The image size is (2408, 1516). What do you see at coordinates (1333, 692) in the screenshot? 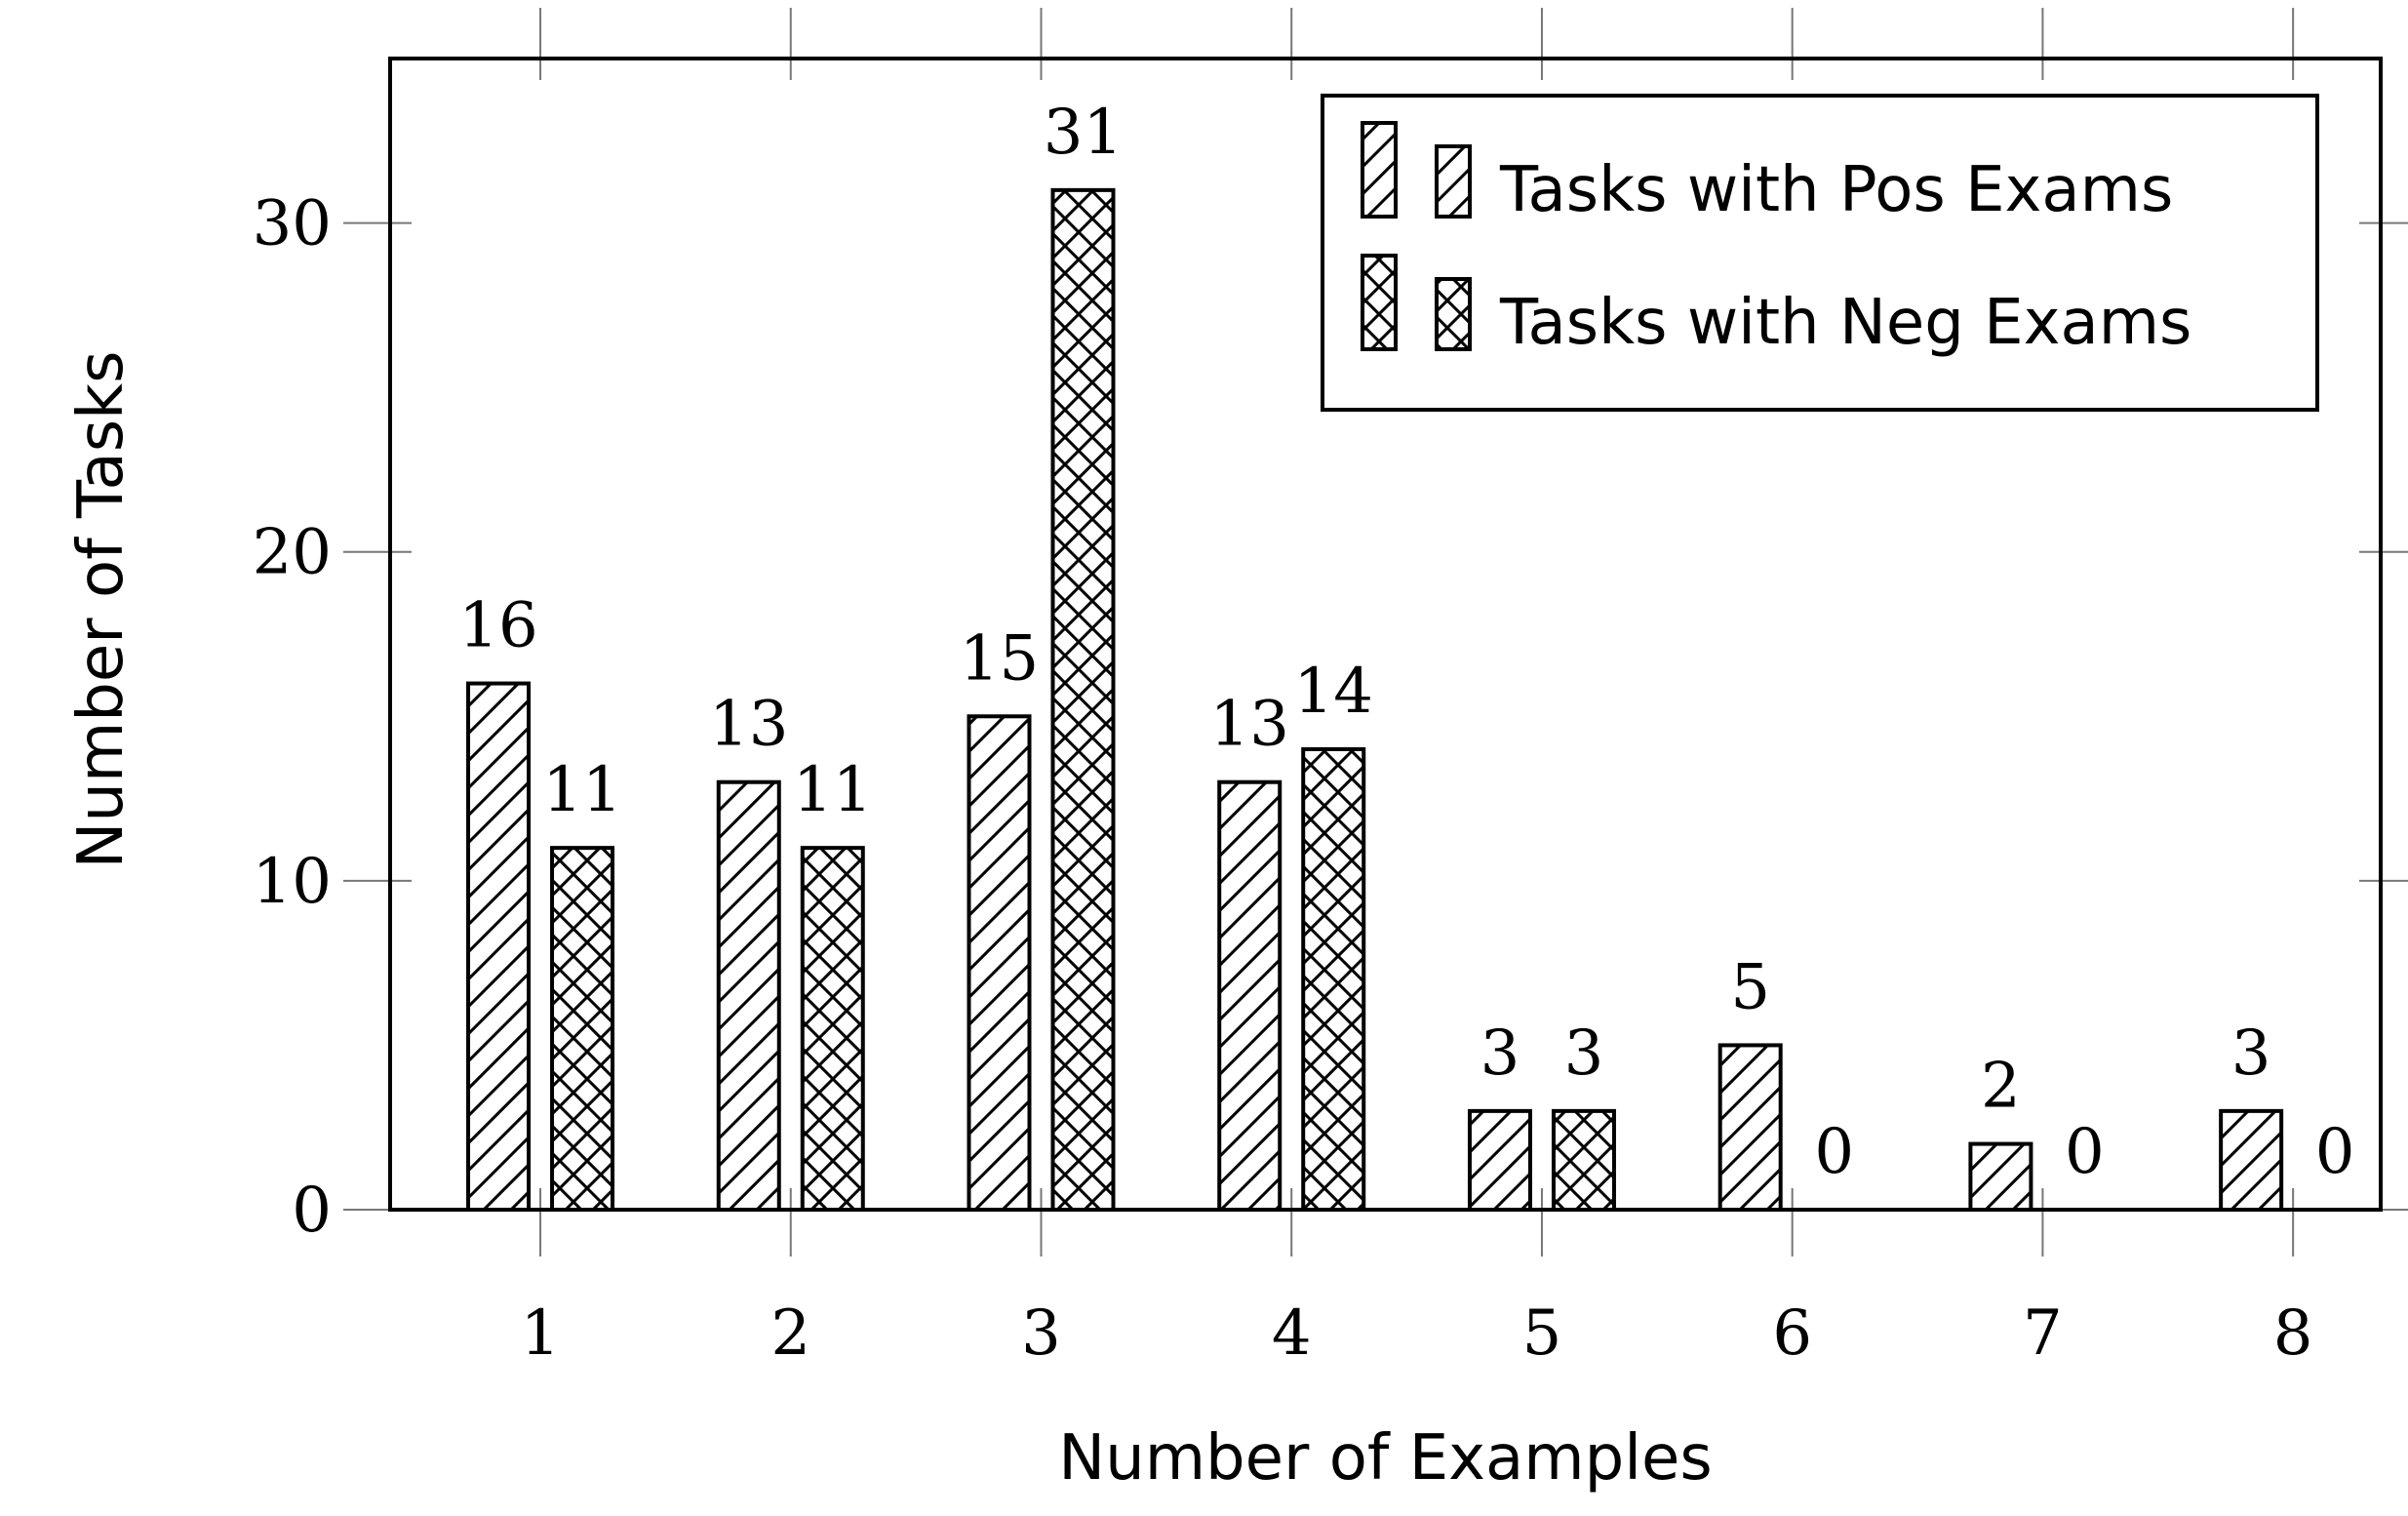
I see `bar-value-label: 14` at bounding box center [1333, 692].